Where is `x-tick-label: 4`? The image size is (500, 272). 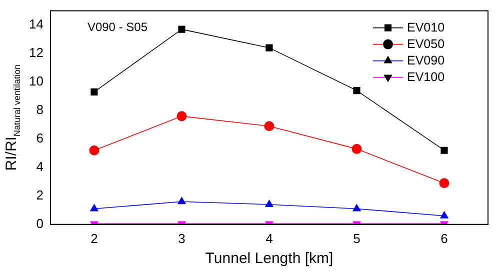
x-tick-label: 4 is located at coordinates (269, 238).